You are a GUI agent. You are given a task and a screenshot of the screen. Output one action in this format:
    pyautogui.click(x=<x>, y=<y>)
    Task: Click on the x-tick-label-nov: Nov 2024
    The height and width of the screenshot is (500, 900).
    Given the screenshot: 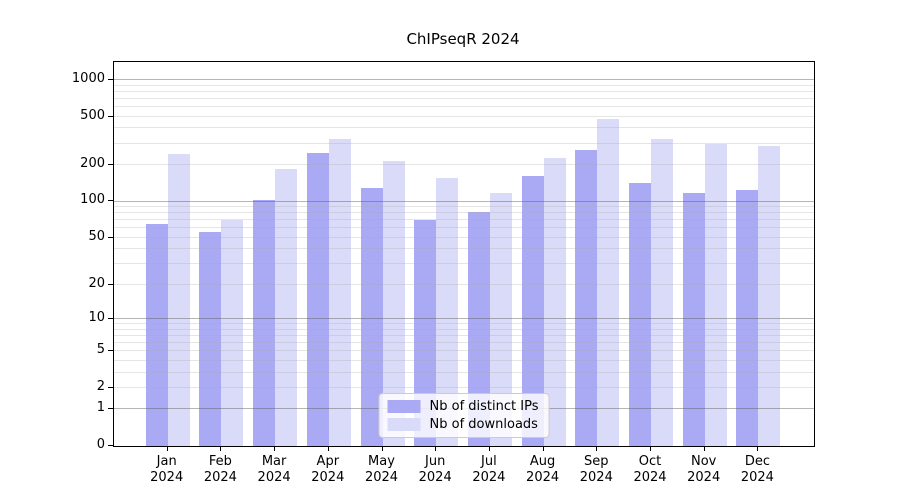 What is the action you would take?
    pyautogui.click(x=704, y=469)
    